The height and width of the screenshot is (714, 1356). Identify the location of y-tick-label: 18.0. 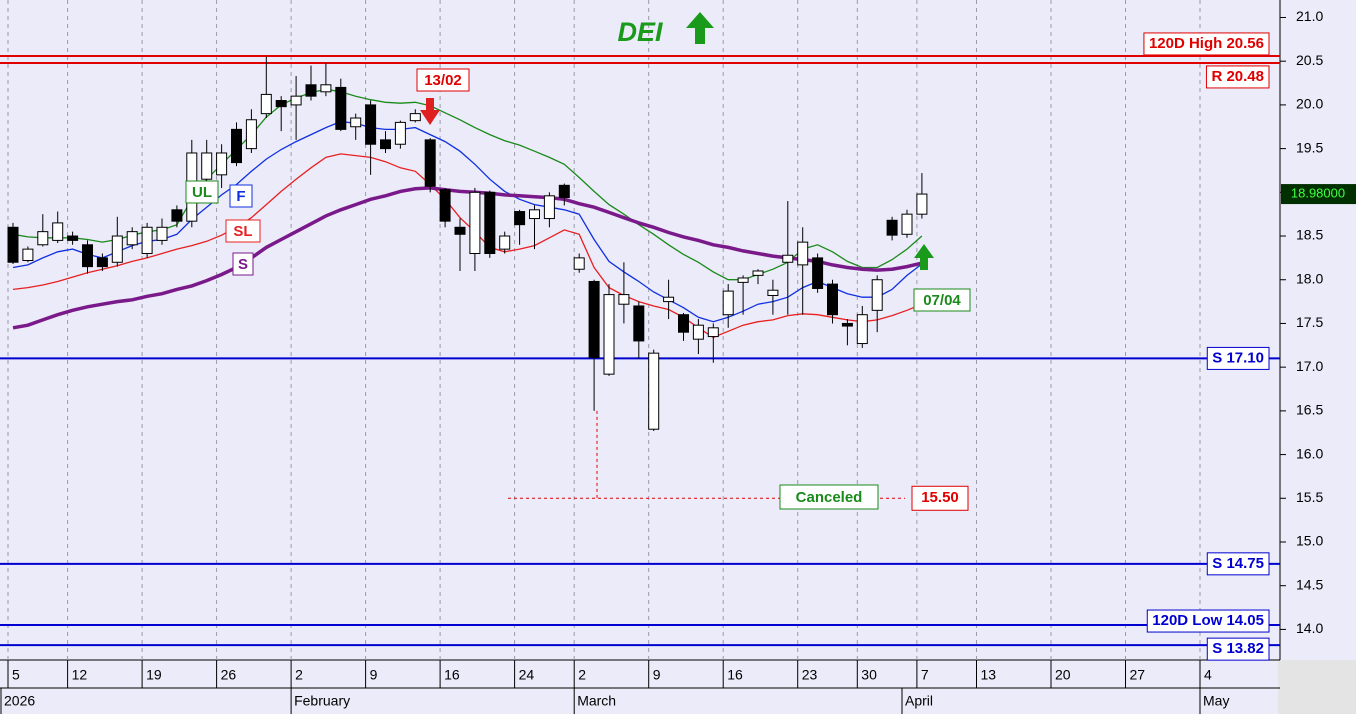
(1309, 278).